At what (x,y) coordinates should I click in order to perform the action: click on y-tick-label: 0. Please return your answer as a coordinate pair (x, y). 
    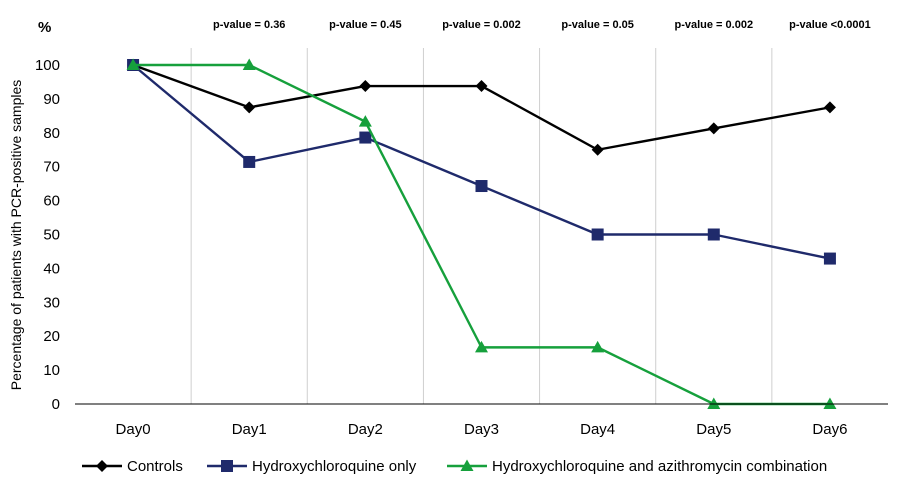
    Looking at the image, I should click on (56, 404).